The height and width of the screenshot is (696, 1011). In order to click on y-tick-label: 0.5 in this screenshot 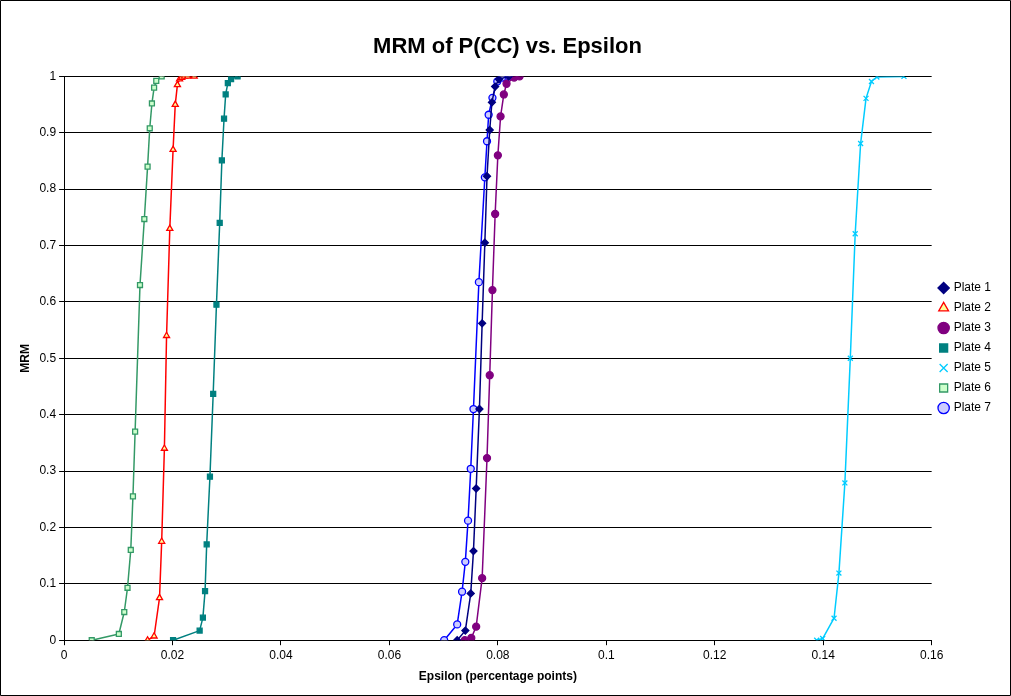, I will do `click(48, 357)`.